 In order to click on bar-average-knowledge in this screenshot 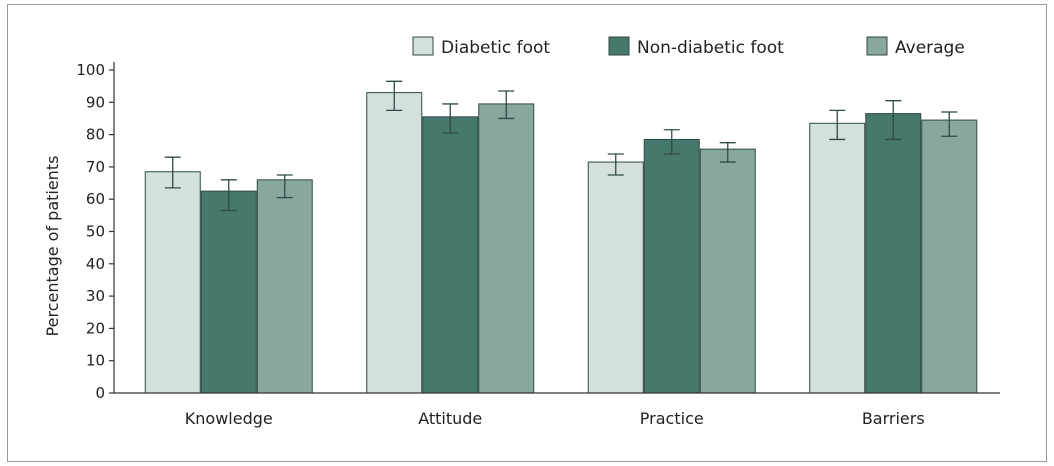, I will do `click(284, 286)`.